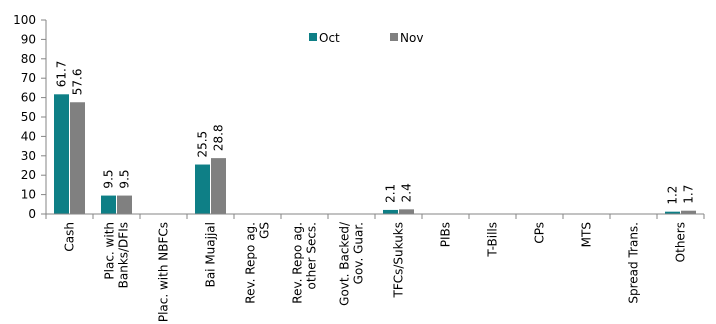 The height and width of the screenshot is (324, 716). I want to click on x-category-label: TFCs/Sukuks, so click(399, 260).